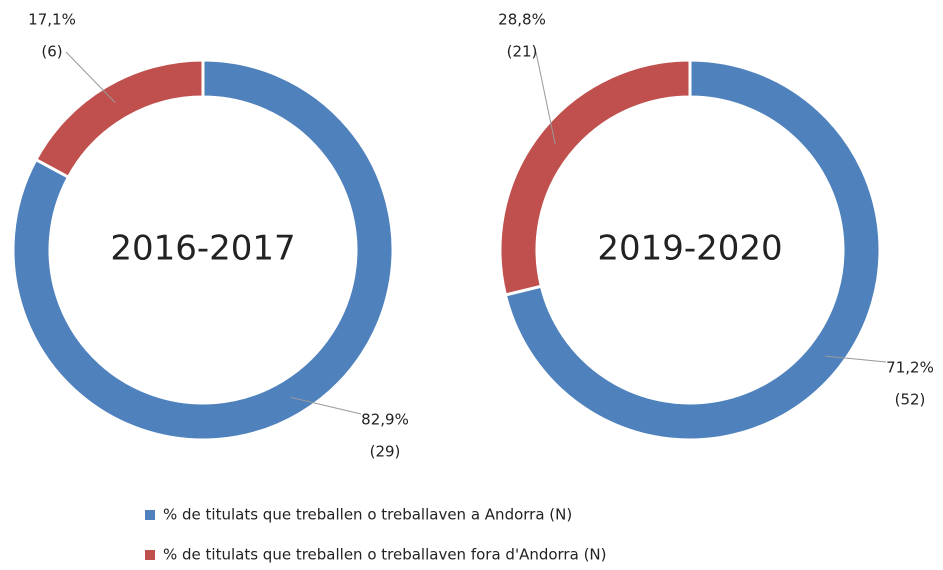  I want to click on value-label: 82,9%, so click(385, 420).